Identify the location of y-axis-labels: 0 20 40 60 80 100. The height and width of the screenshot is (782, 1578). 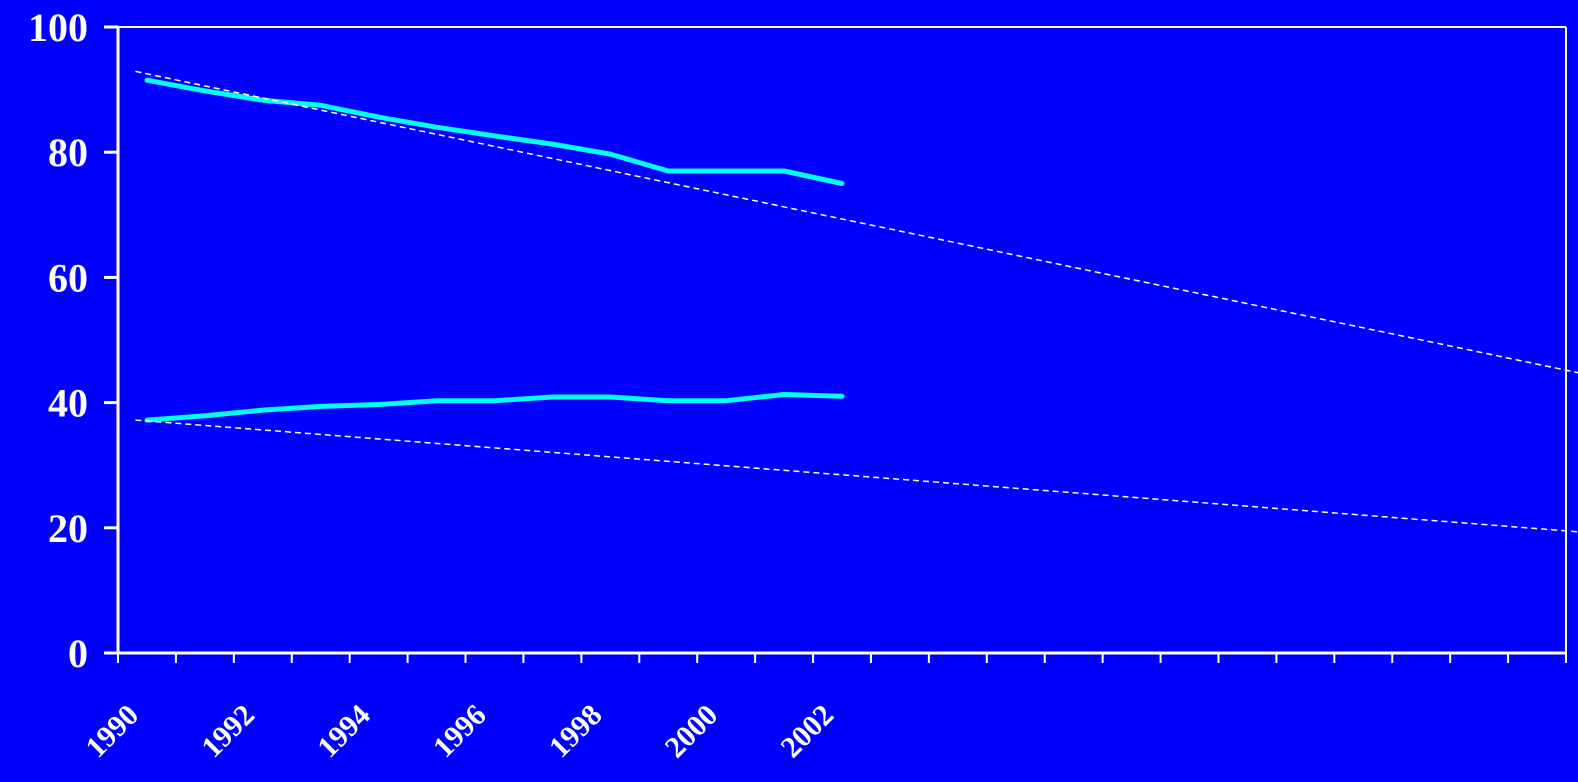
(58, 340).